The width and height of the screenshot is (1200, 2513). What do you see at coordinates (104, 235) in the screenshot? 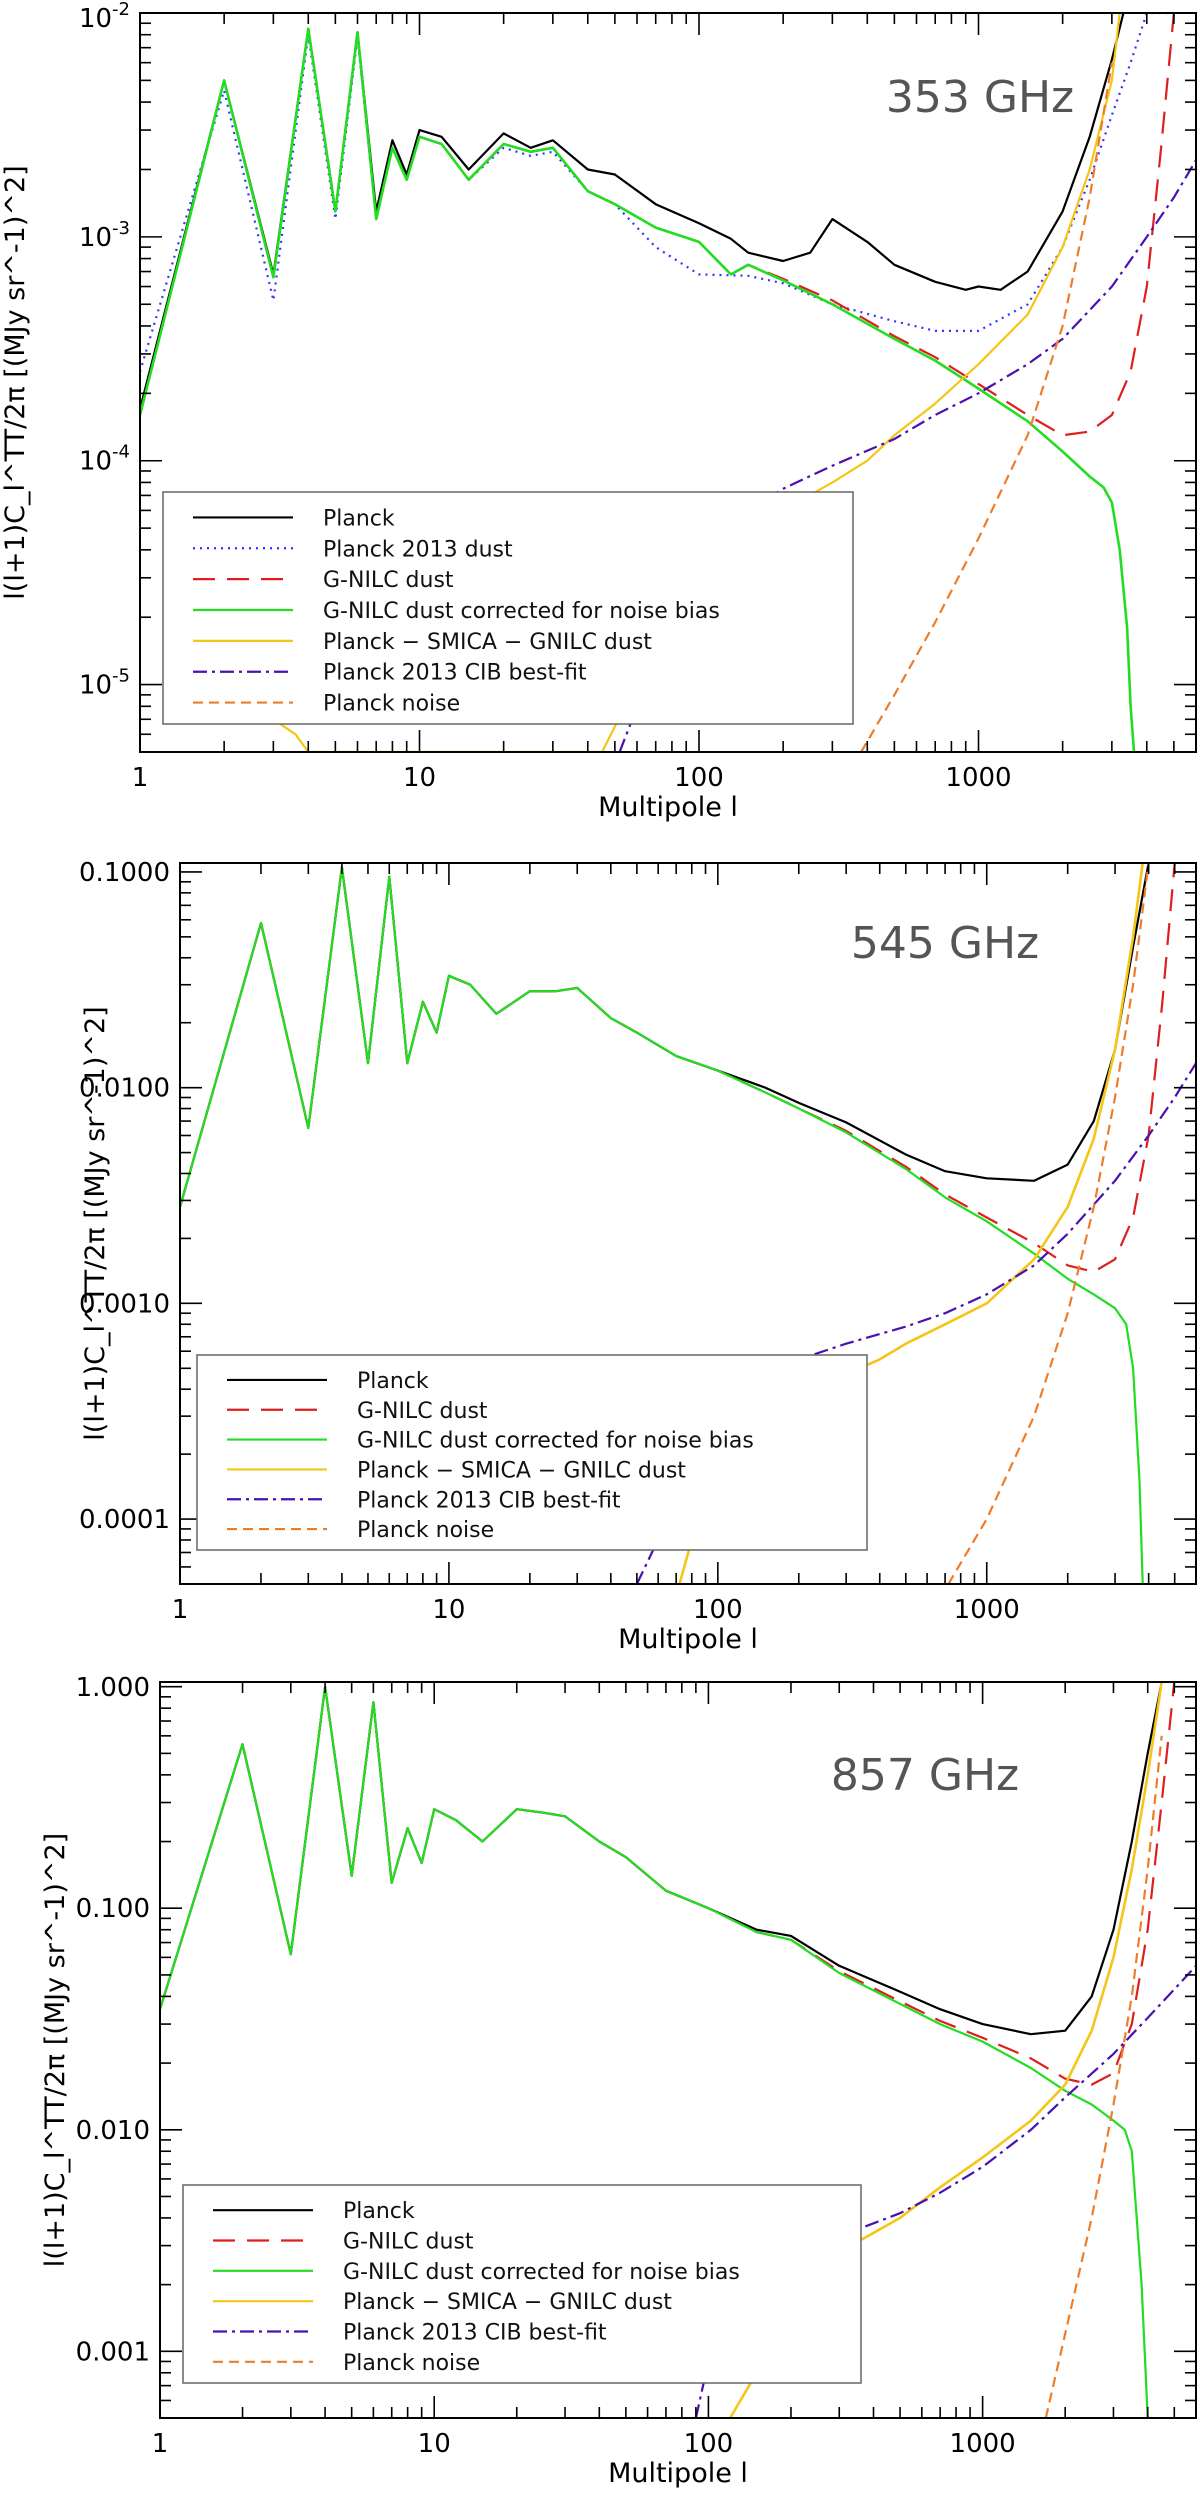
I see `y-tick-label: 10⁻³` at bounding box center [104, 235].